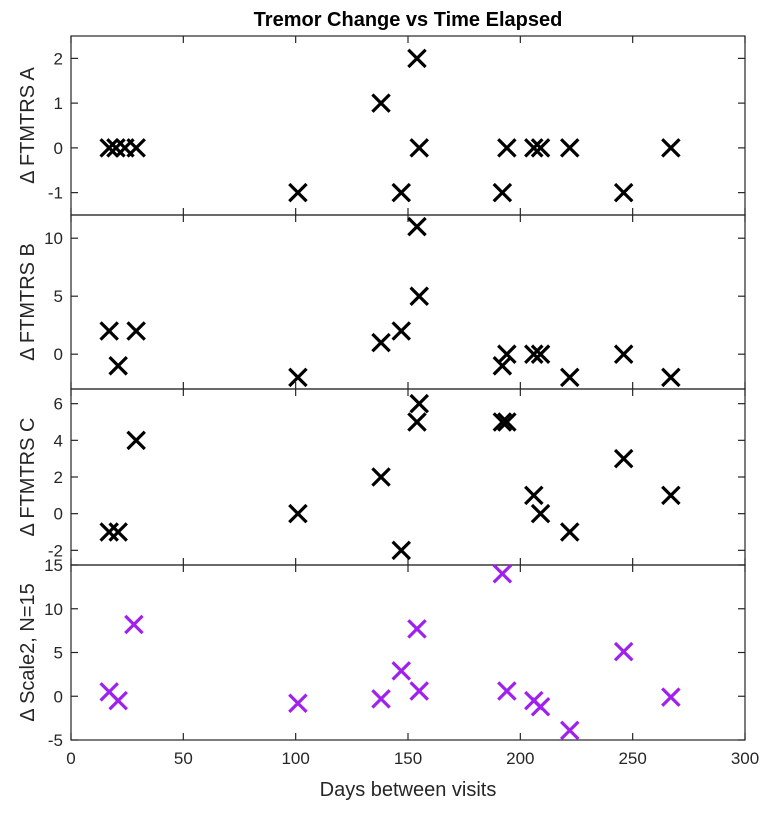  I want to click on y-tick-label: 1, so click(58, 103).